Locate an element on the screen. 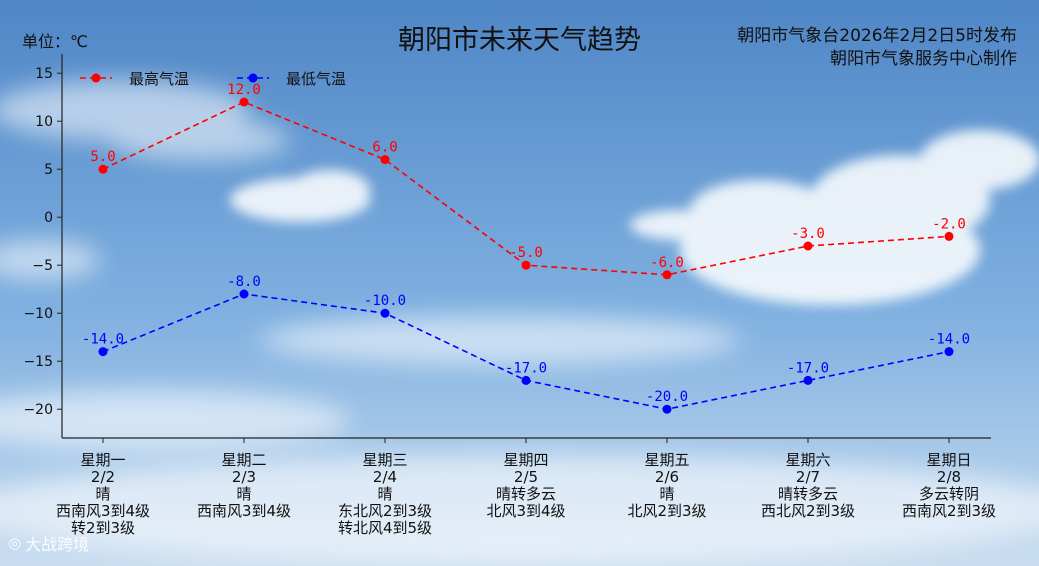  data-label: -20.0 is located at coordinates (667, 397).